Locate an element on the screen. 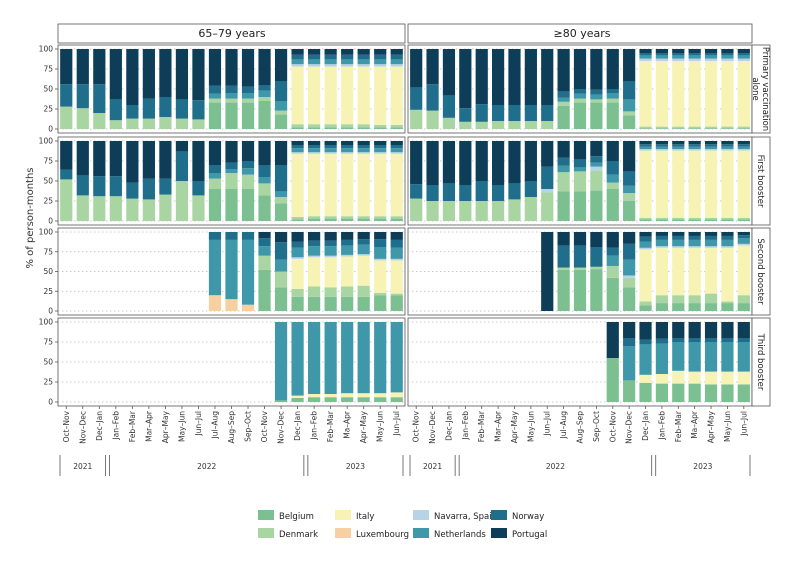 The width and height of the screenshot is (800, 564). y-tick-label: 50 is located at coordinates (48, 362).